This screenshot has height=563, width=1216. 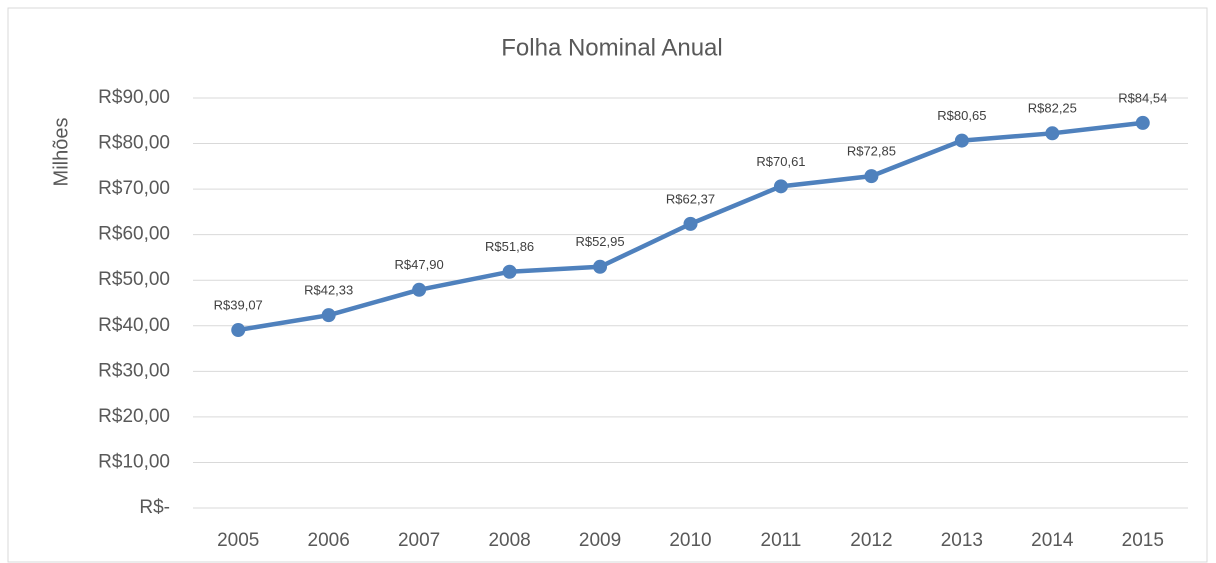 I want to click on y-tick-label: R$60,00, so click(x=134, y=234).